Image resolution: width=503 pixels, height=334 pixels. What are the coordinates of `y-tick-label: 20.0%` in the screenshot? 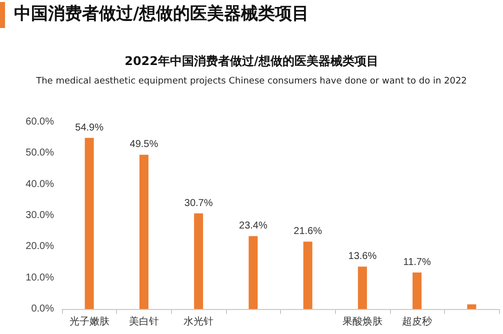 It's located at (40, 246).